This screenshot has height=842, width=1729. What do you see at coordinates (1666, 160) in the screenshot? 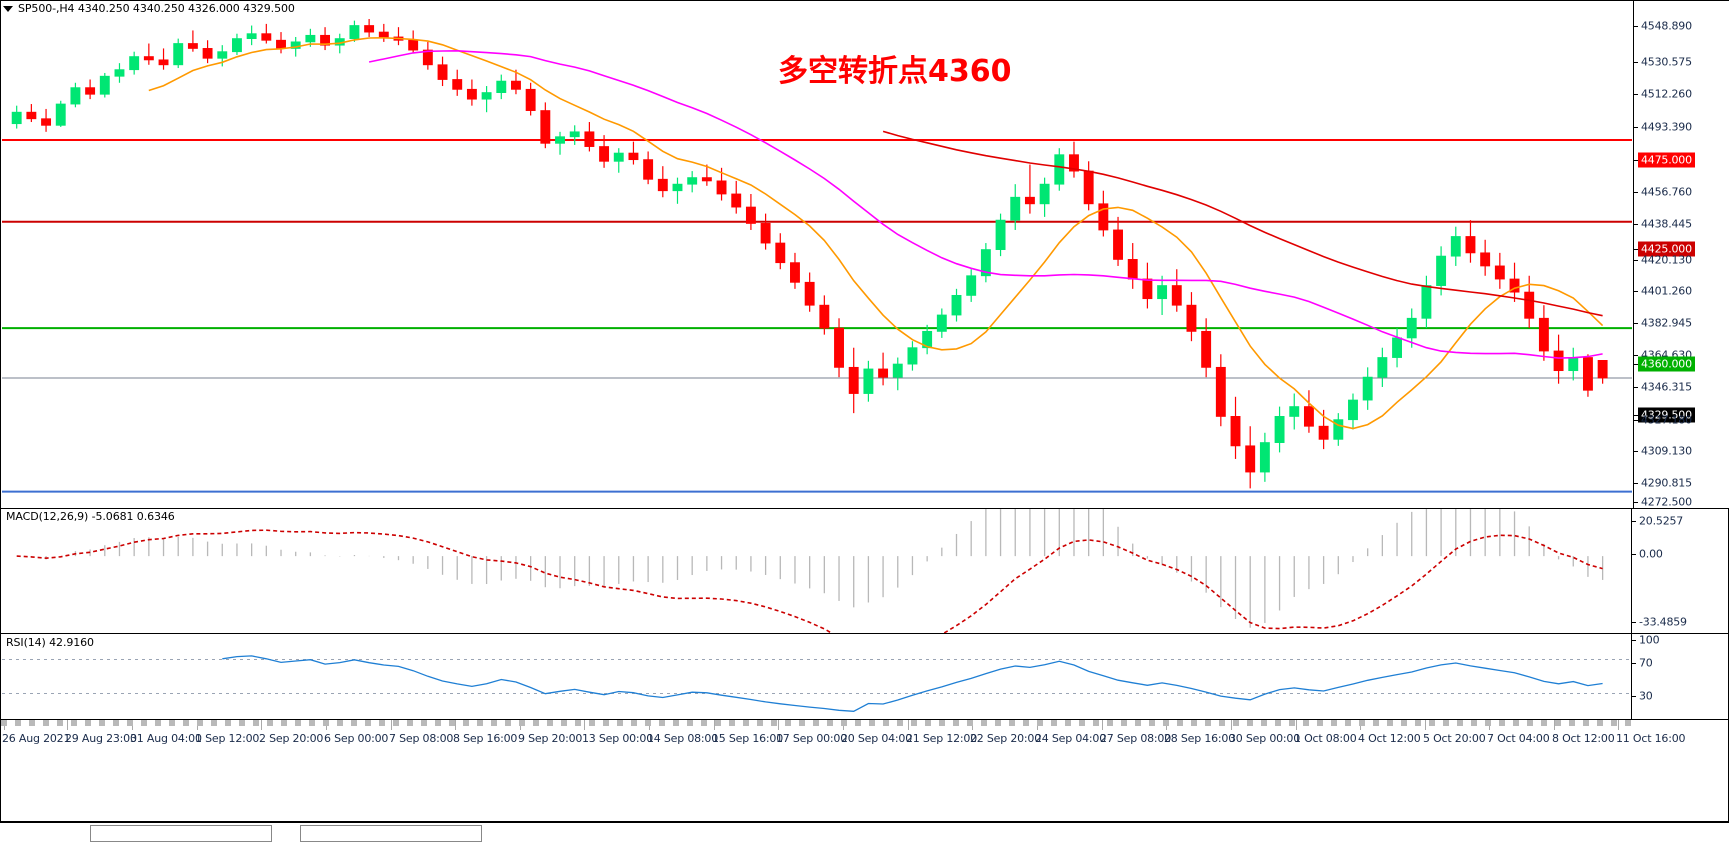
I see `price-level-badge: 4475.000` at bounding box center [1666, 160].